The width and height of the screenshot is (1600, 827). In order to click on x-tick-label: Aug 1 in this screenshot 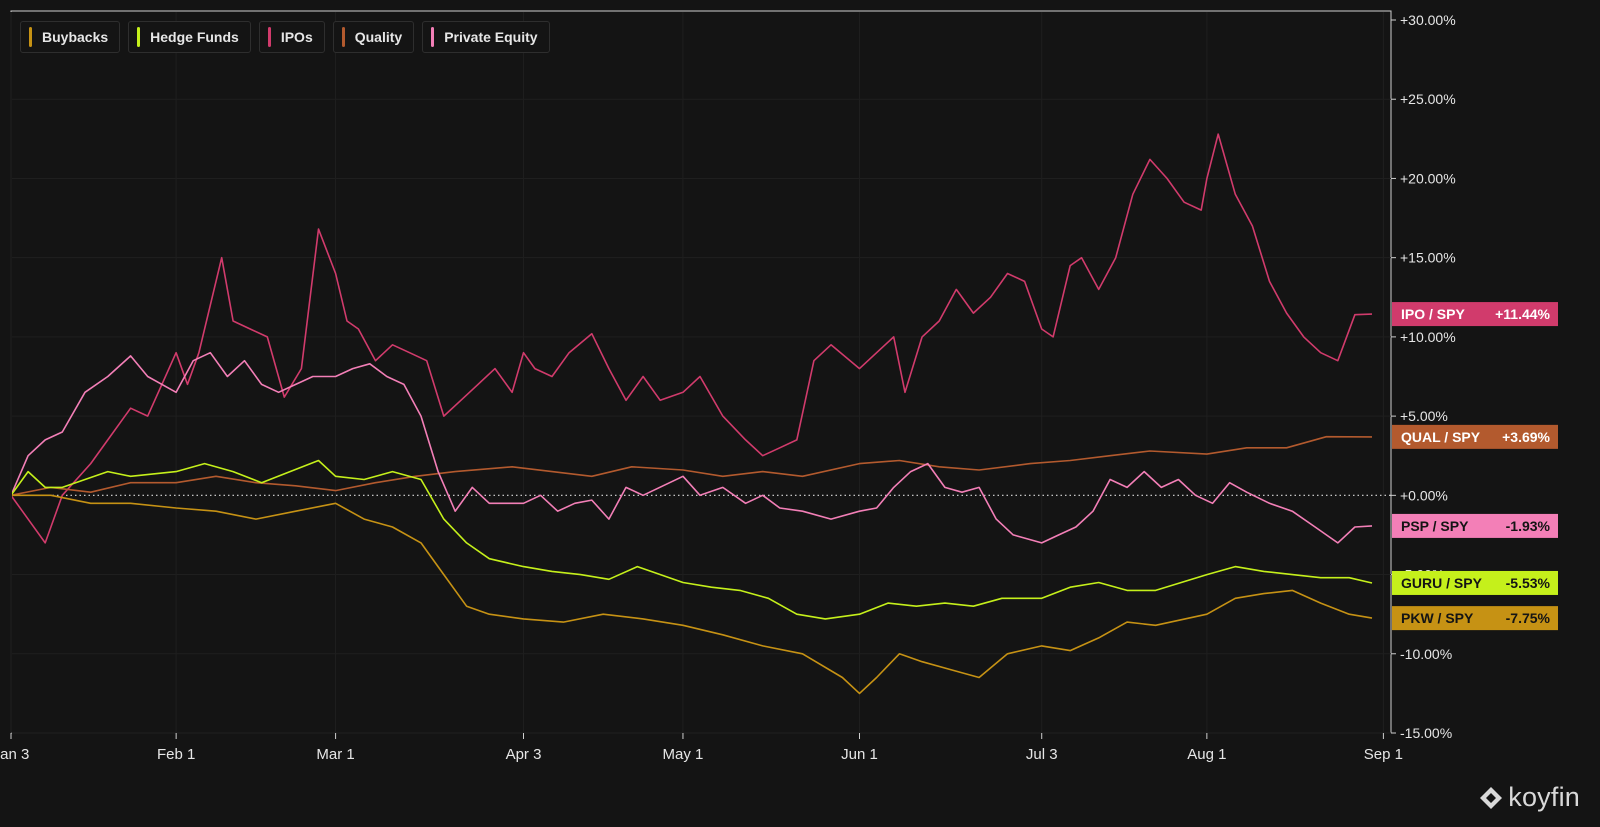, I will do `click(1206, 754)`.